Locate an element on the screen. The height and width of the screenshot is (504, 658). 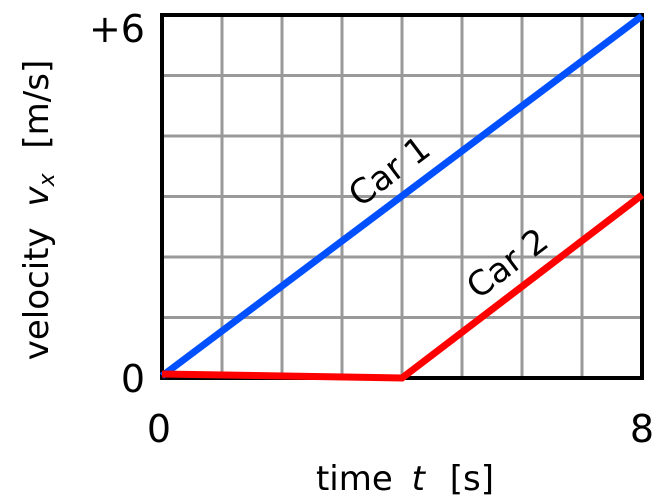
y-tick-min: 0 is located at coordinates (133, 379).